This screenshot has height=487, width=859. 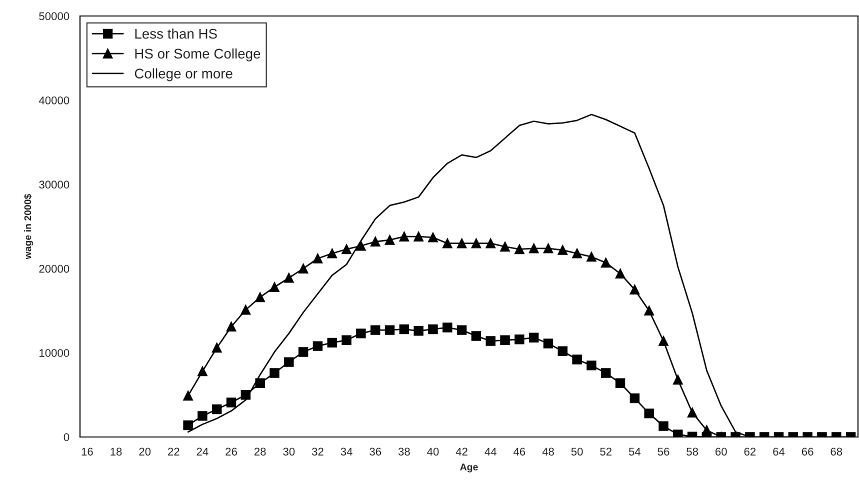 I want to click on x-tick-label: 28, so click(x=260, y=452).